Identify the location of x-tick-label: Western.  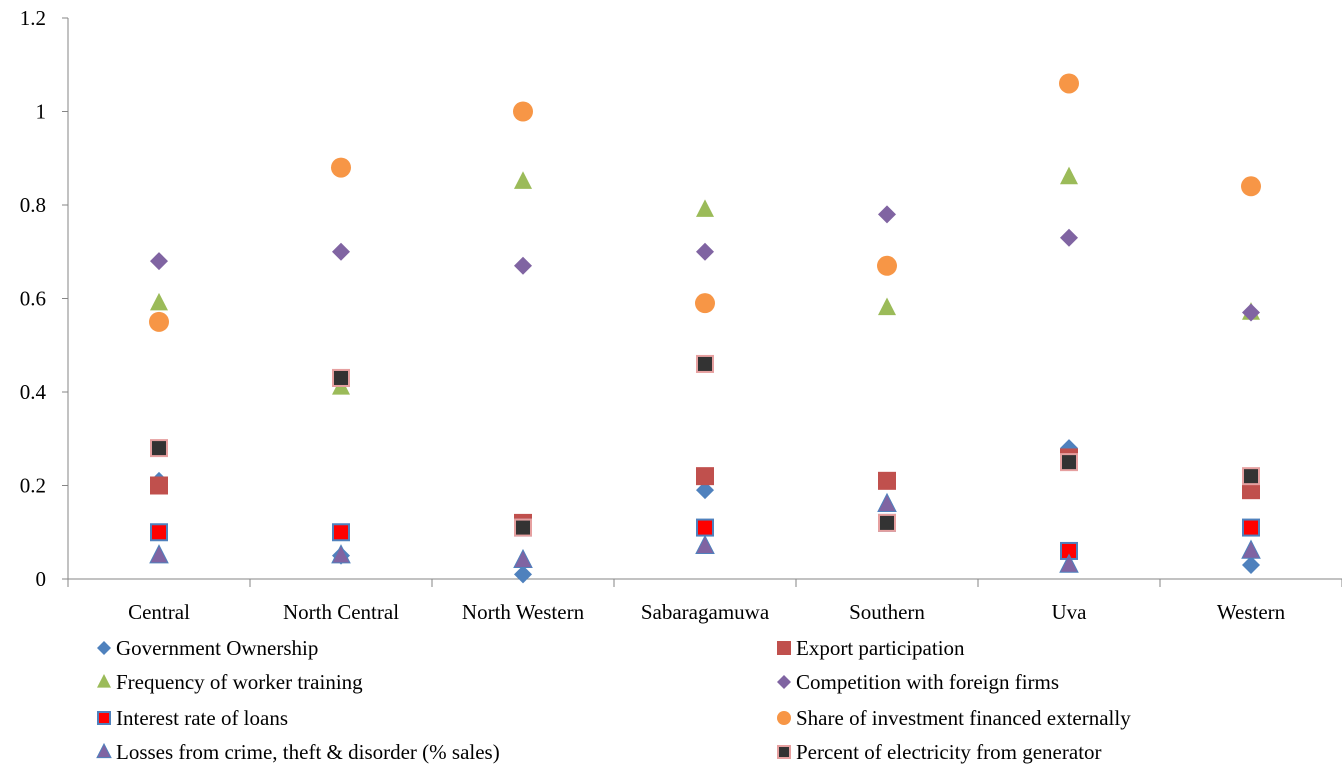
(1251, 612).